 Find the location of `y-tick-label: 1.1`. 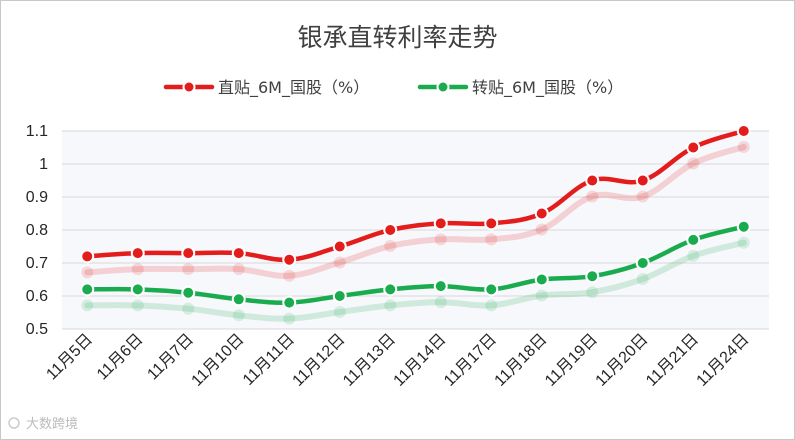

y-tick-label: 1.1 is located at coordinates (37, 131).